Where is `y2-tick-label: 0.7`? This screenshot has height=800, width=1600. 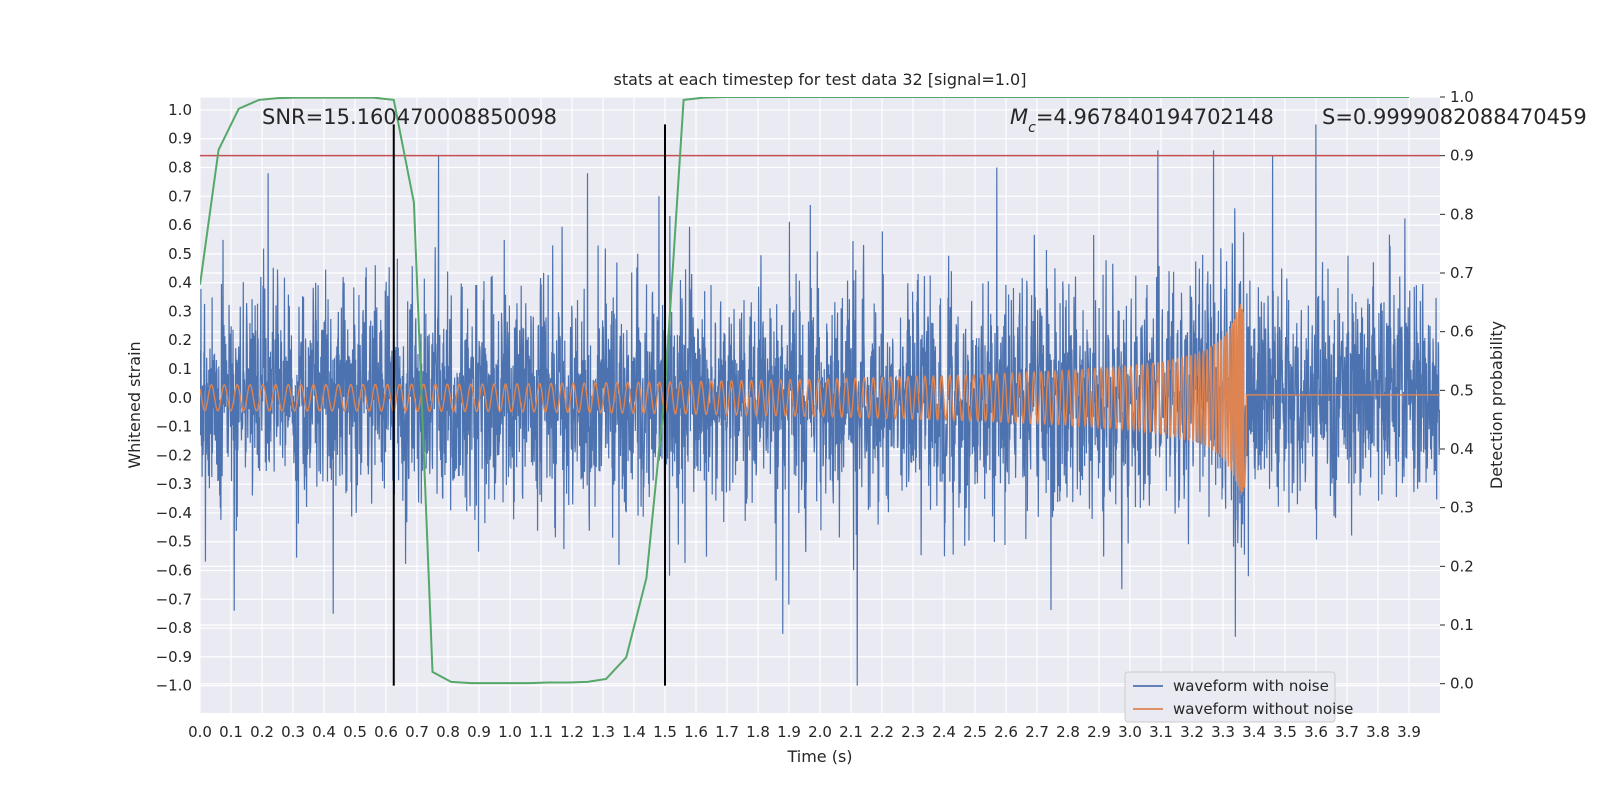 y2-tick-label: 0.7 is located at coordinates (1462, 273).